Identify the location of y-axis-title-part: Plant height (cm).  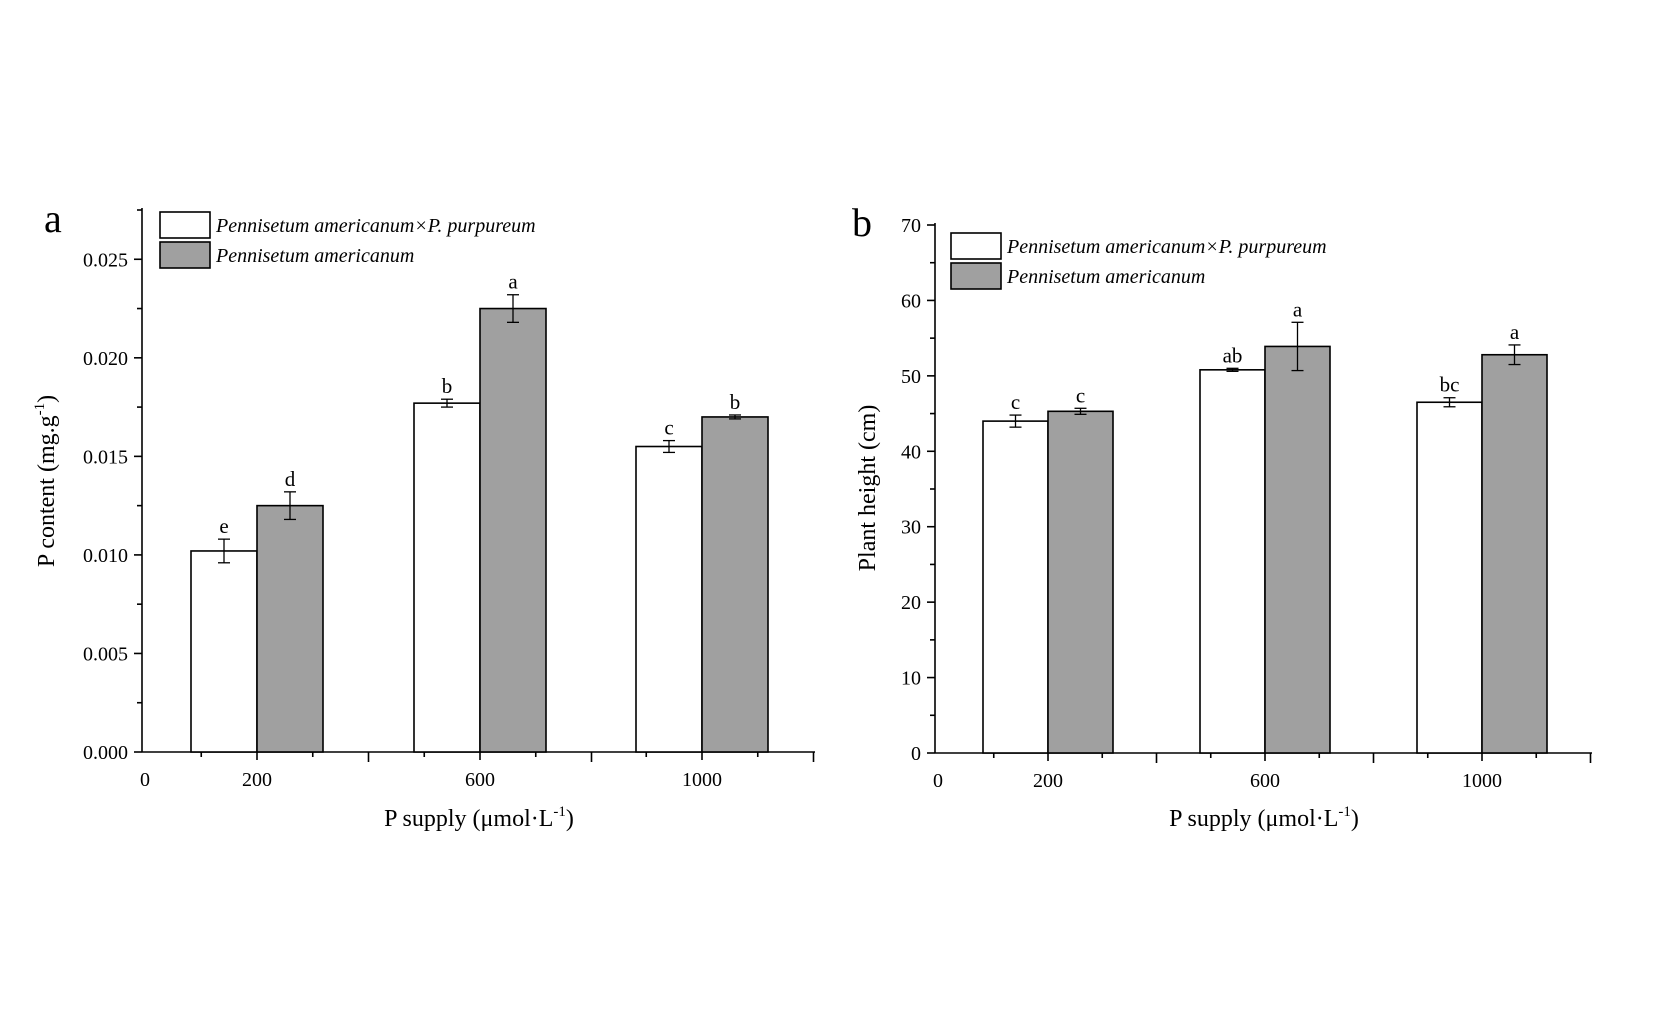
(868, 488).